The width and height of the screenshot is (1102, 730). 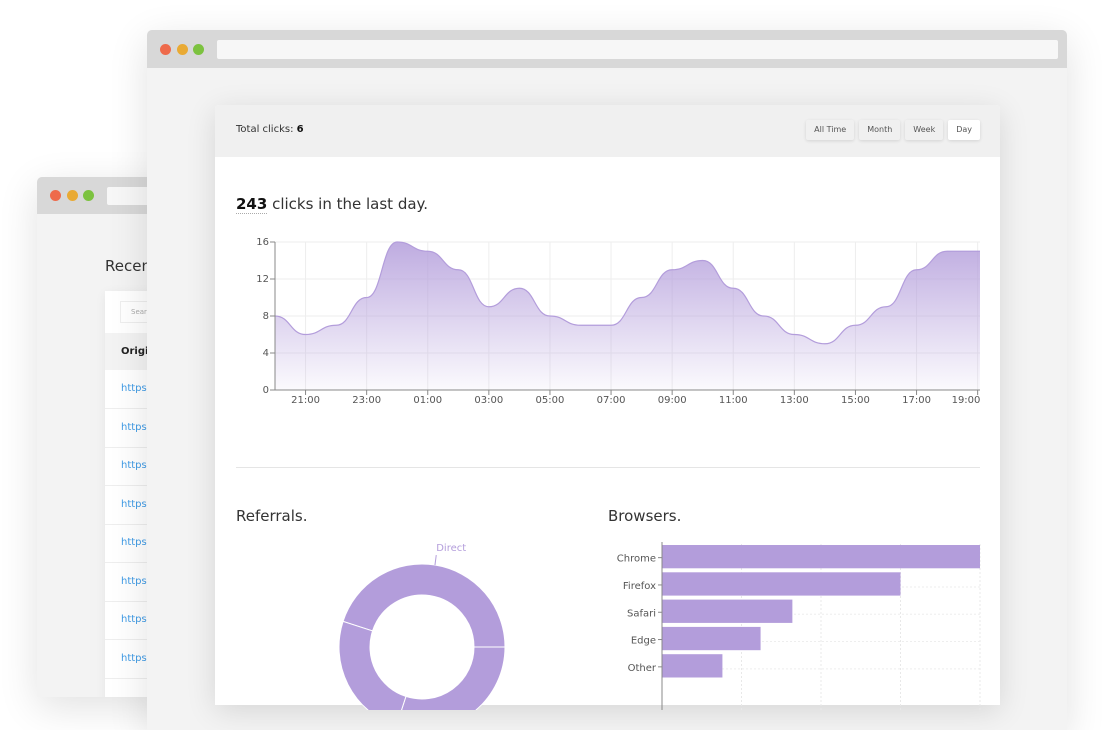 I want to click on range-day-button: Day, so click(x=964, y=130).